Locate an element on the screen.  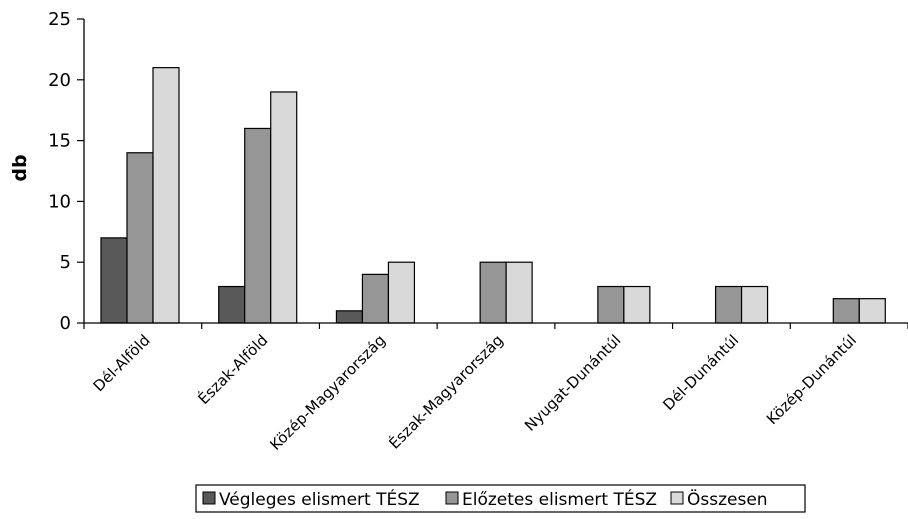
x-category-label: Dél-Alföld is located at coordinates (122, 363).